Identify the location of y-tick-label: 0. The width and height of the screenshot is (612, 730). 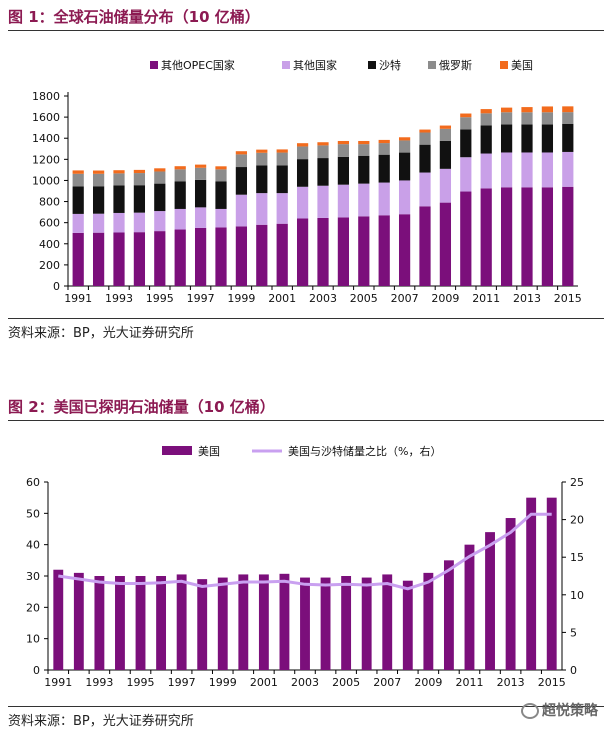
(56, 286).